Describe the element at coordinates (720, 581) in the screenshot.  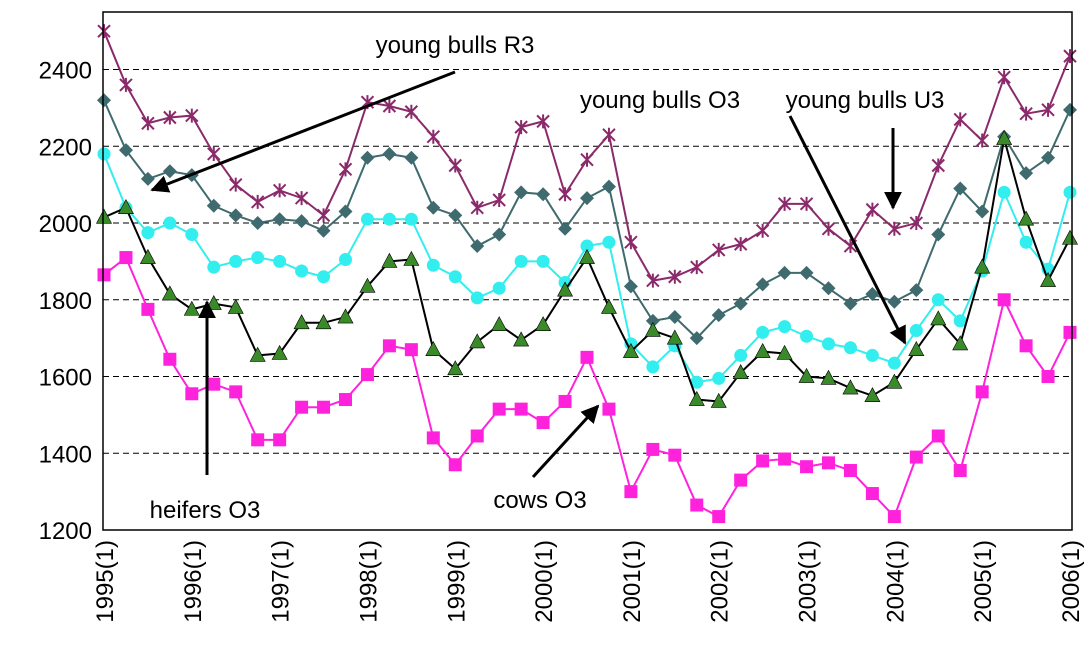
I see `x-tick-label: 2002(1)` at that location.